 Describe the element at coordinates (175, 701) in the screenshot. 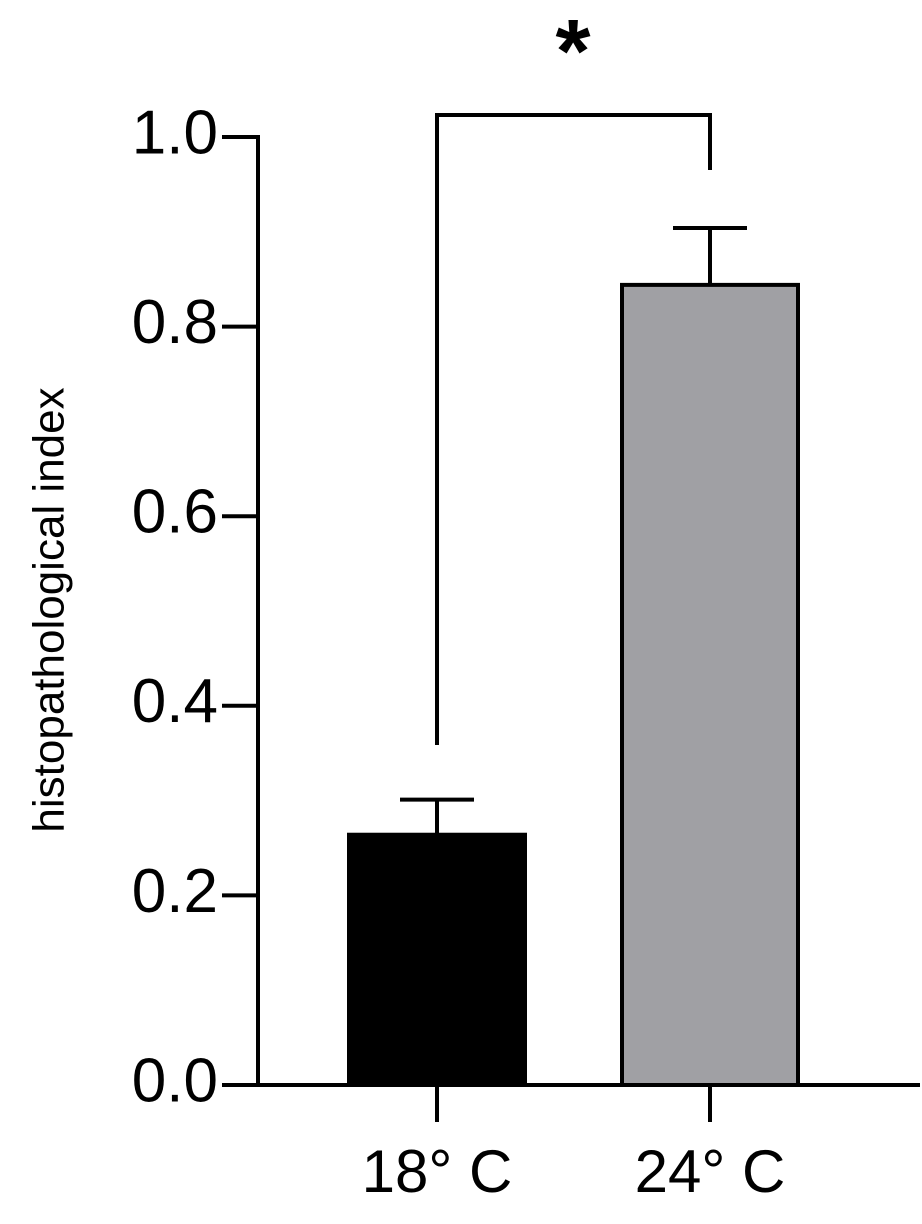

I see `y-tick-label: 0.4` at that location.